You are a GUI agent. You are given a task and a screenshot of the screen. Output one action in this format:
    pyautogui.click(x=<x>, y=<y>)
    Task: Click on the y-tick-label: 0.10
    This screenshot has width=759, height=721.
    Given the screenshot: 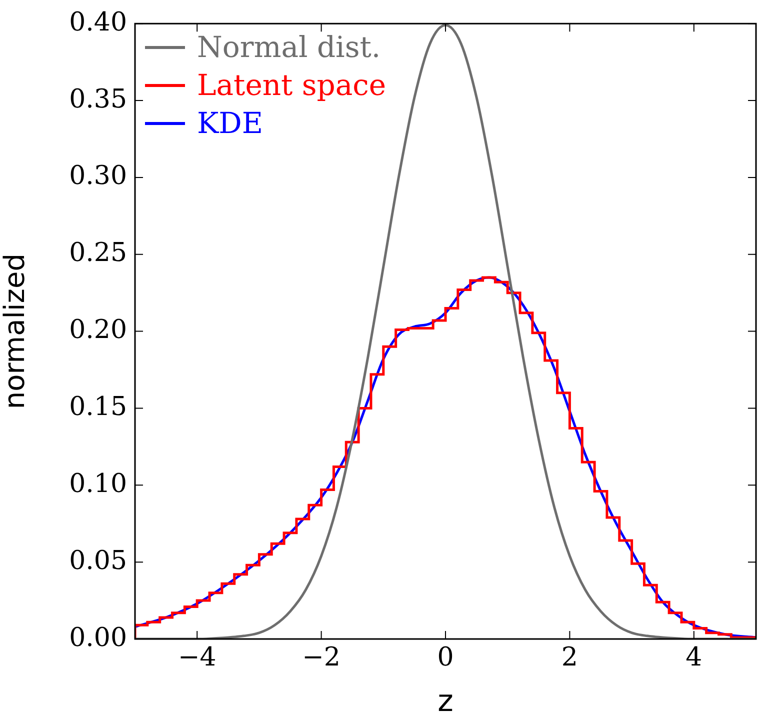 What is the action you would take?
    pyautogui.click(x=98, y=483)
    